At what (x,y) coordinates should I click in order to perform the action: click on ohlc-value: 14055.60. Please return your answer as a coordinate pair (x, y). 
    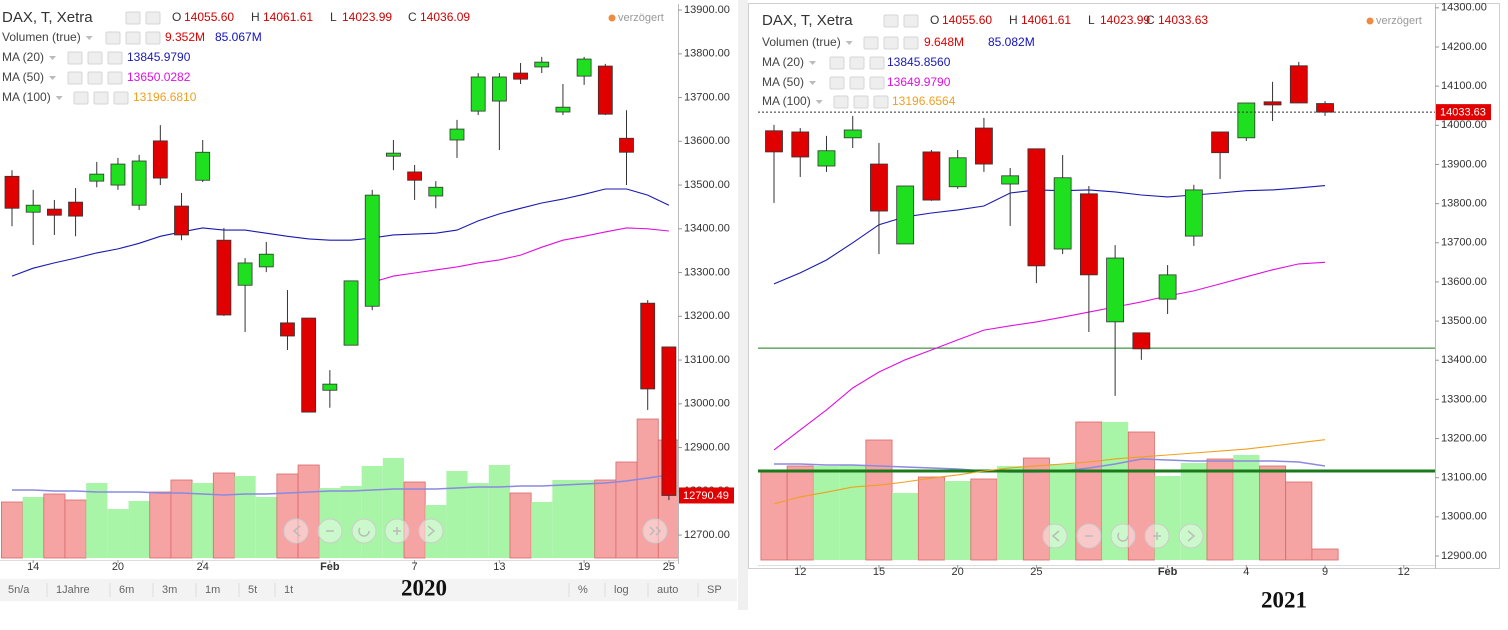
    Looking at the image, I should click on (967, 20).